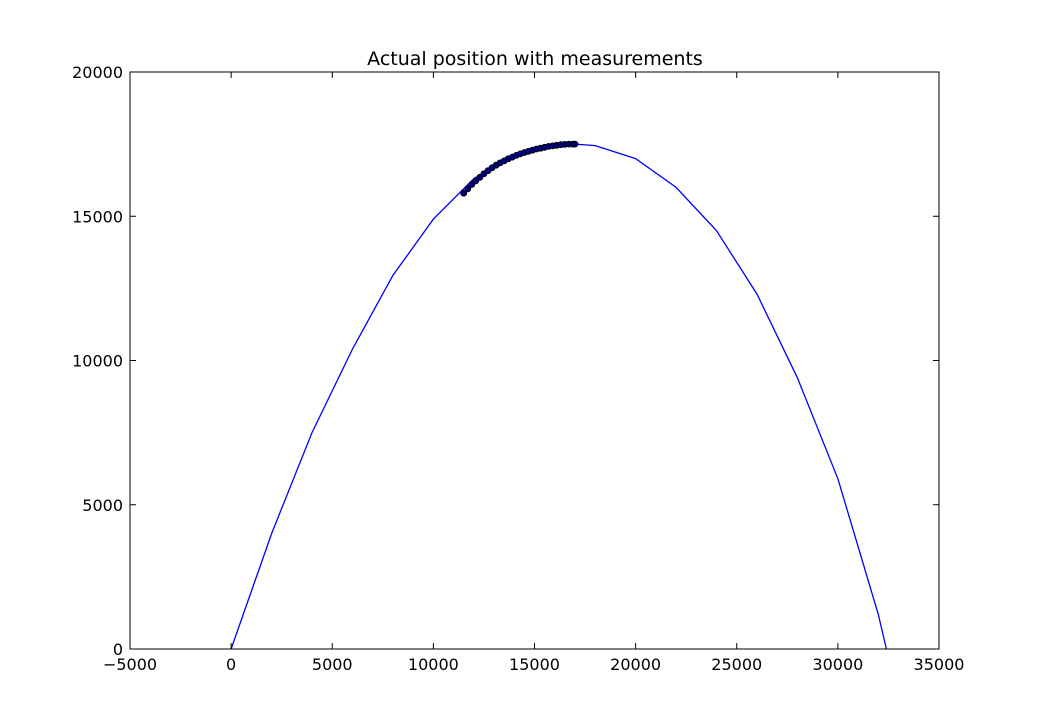 This screenshot has width=1043, height=721. Describe the element at coordinates (97, 361) in the screenshot. I see `y-tick-label: 10000` at that location.